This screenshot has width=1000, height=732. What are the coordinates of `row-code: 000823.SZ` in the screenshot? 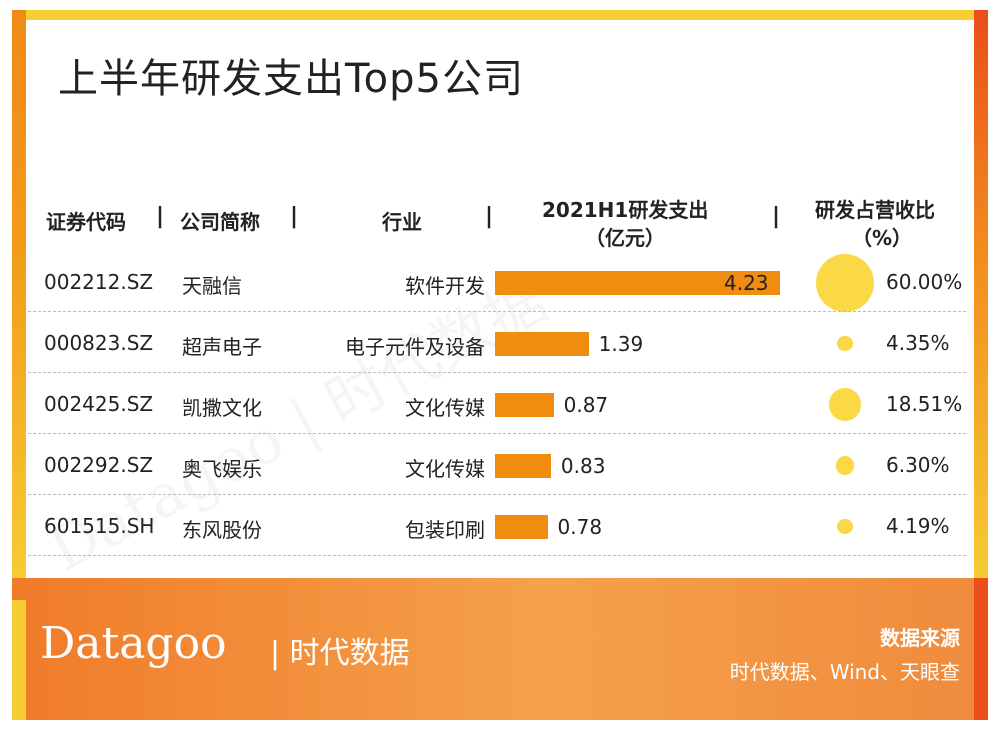 It's located at (99, 342).